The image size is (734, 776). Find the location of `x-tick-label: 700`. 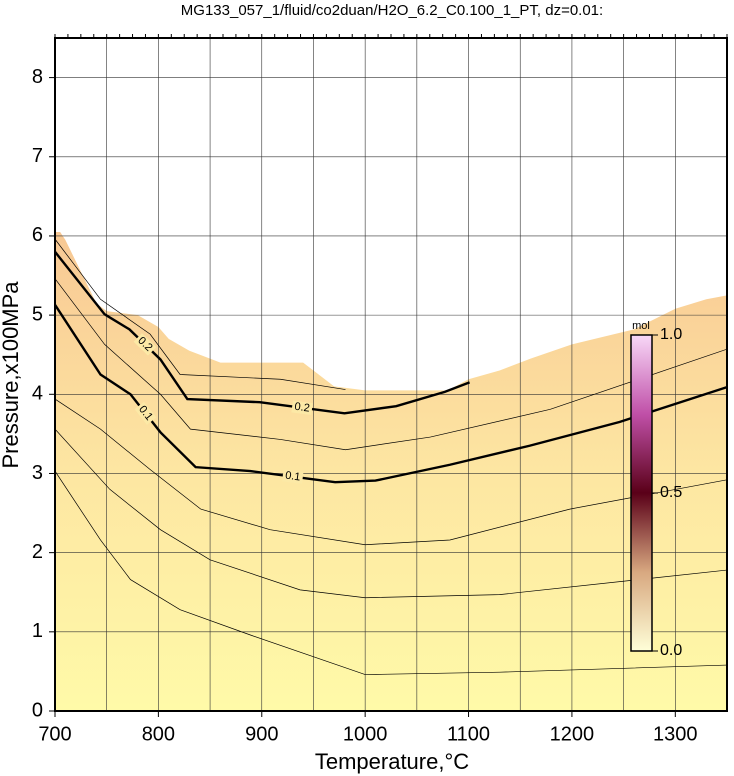

x-tick-label: 700 is located at coordinates (54, 734).